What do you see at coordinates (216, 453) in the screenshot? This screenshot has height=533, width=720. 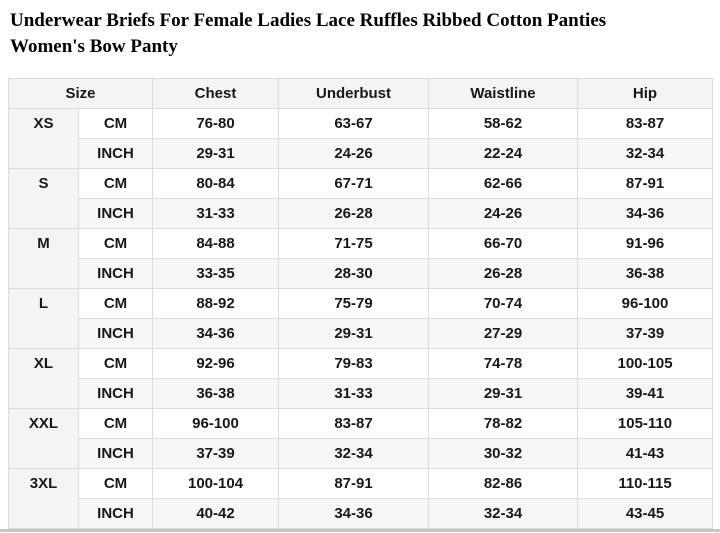 I see `chest-xxl-inch: 37-39` at bounding box center [216, 453].